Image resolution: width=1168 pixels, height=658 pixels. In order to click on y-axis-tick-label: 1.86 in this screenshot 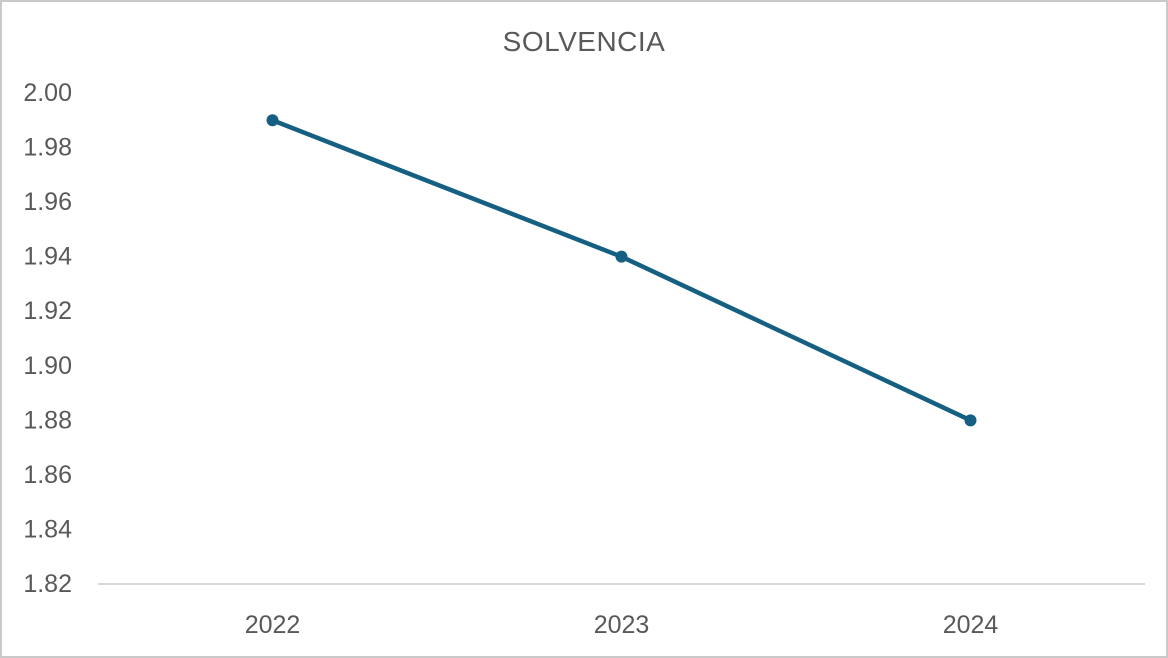, I will do `click(47, 475)`.